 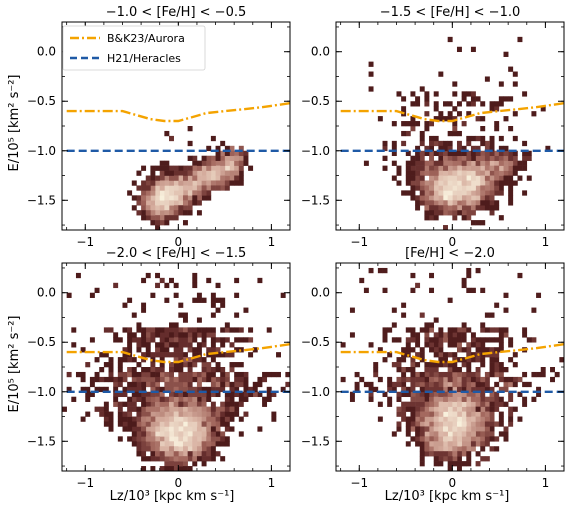 What do you see at coordinates (450, 12) in the screenshot?
I see `panel-title: −1.5 < [Fe/H] < −1.0` at bounding box center [450, 12].